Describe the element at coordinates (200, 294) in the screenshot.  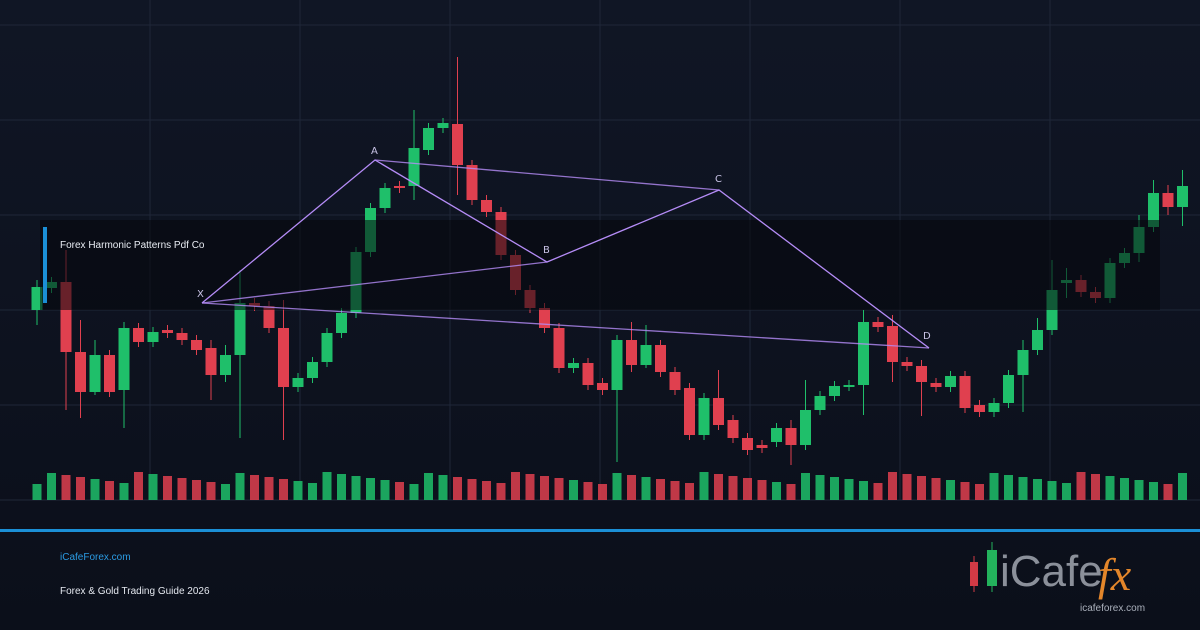
I see `point-x: X` at that location.